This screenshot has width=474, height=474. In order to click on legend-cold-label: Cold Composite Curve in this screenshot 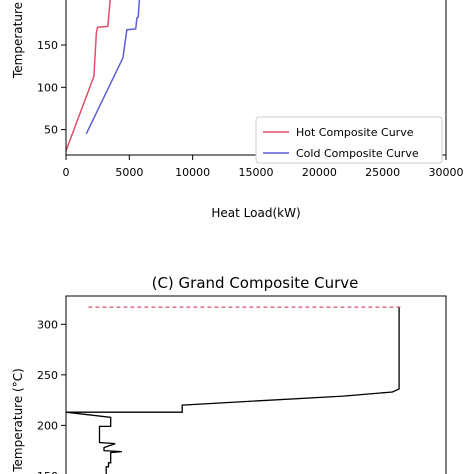, I will do `click(357, 153)`.